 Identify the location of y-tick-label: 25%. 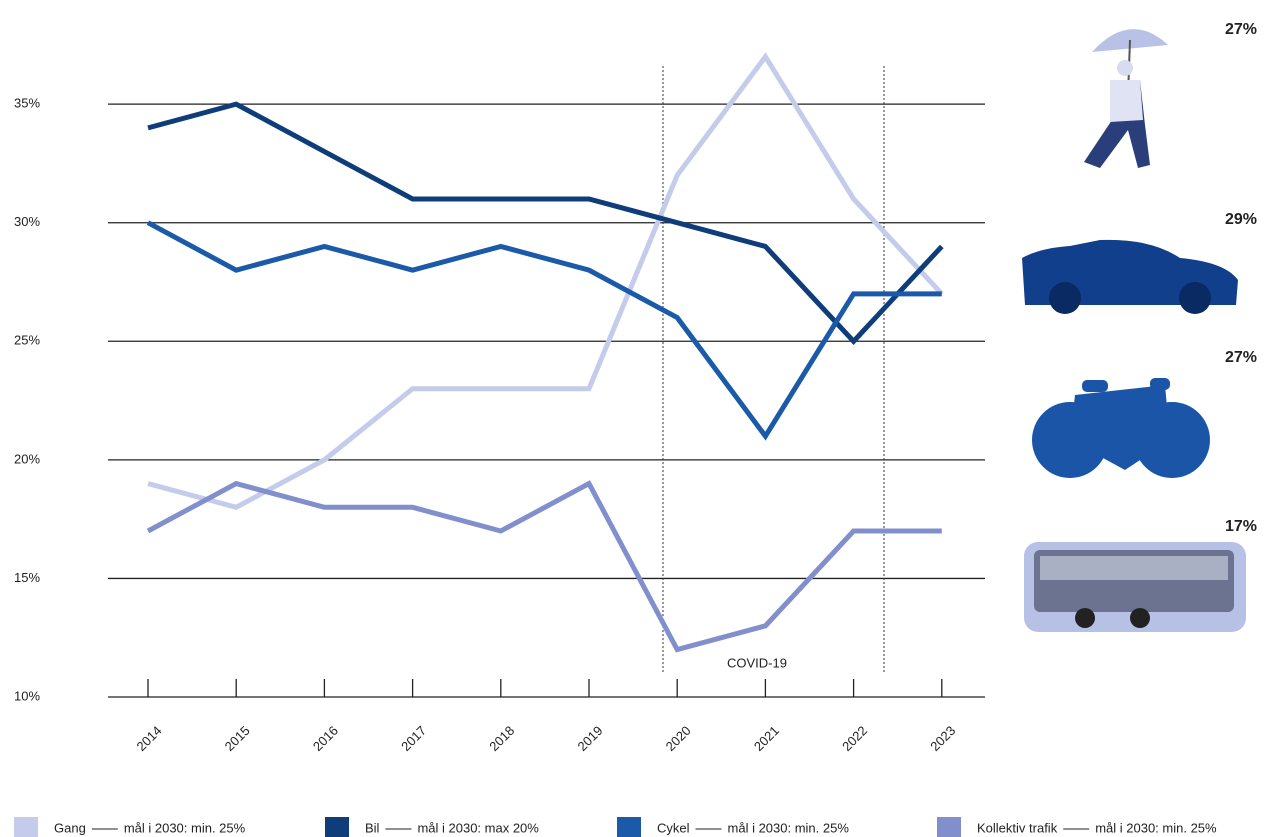
(27, 340).